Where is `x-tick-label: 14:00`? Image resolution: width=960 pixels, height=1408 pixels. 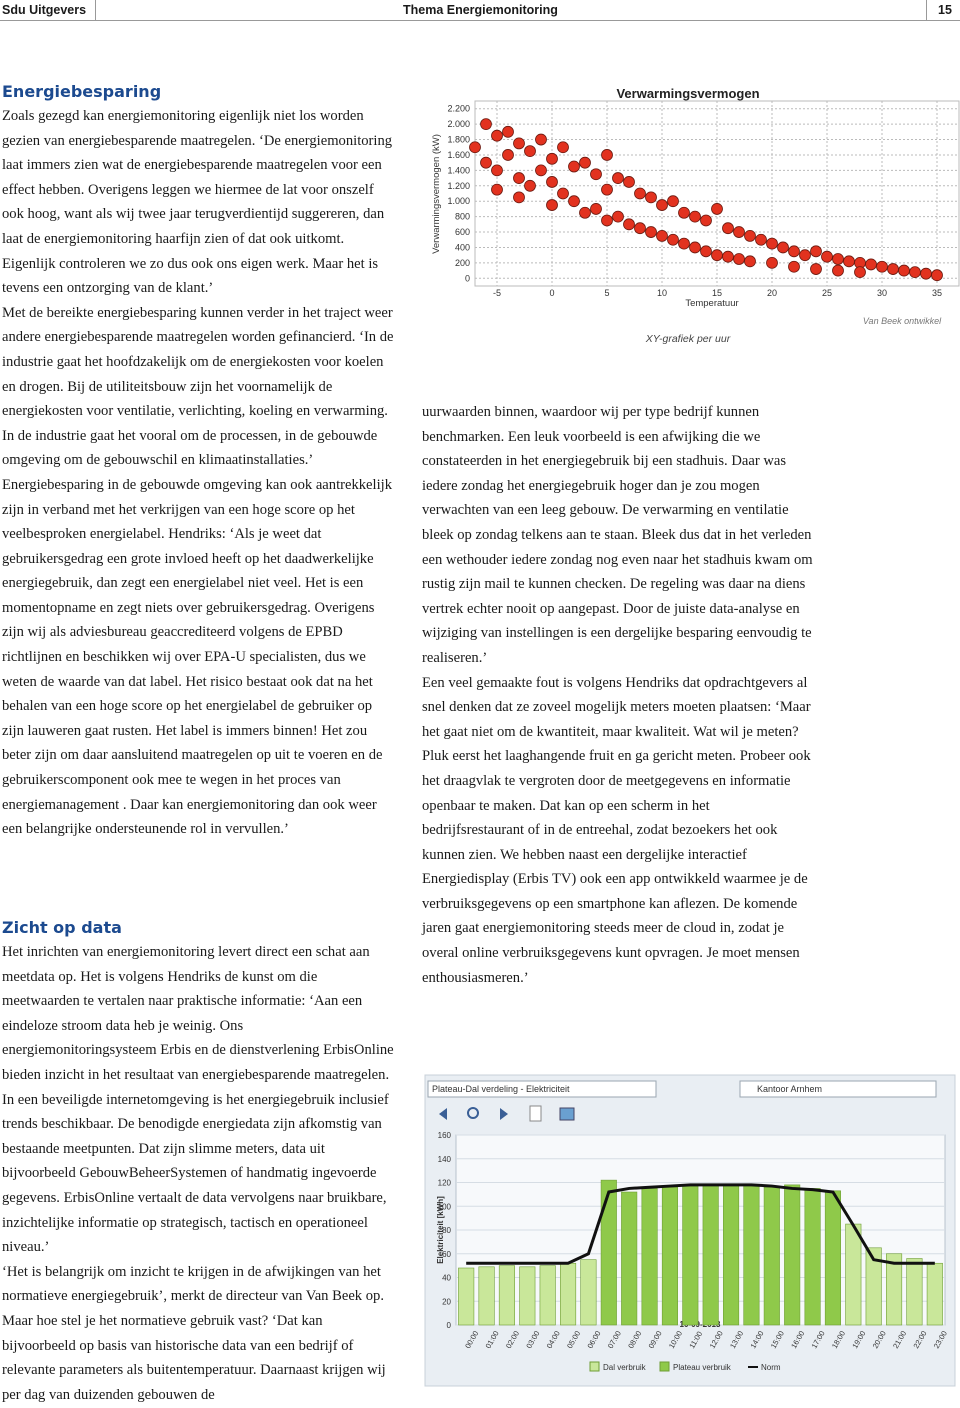 x-tick-label: 14:00 is located at coordinates (756, 1339).